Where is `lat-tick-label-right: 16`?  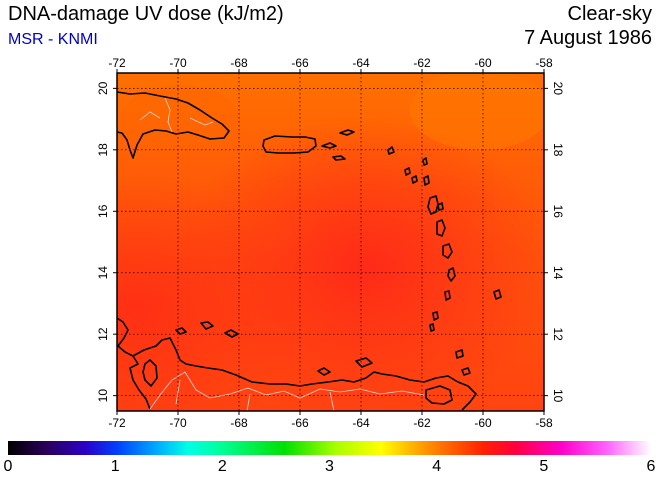 lat-tick-label-right: 16 is located at coordinates (558, 212).